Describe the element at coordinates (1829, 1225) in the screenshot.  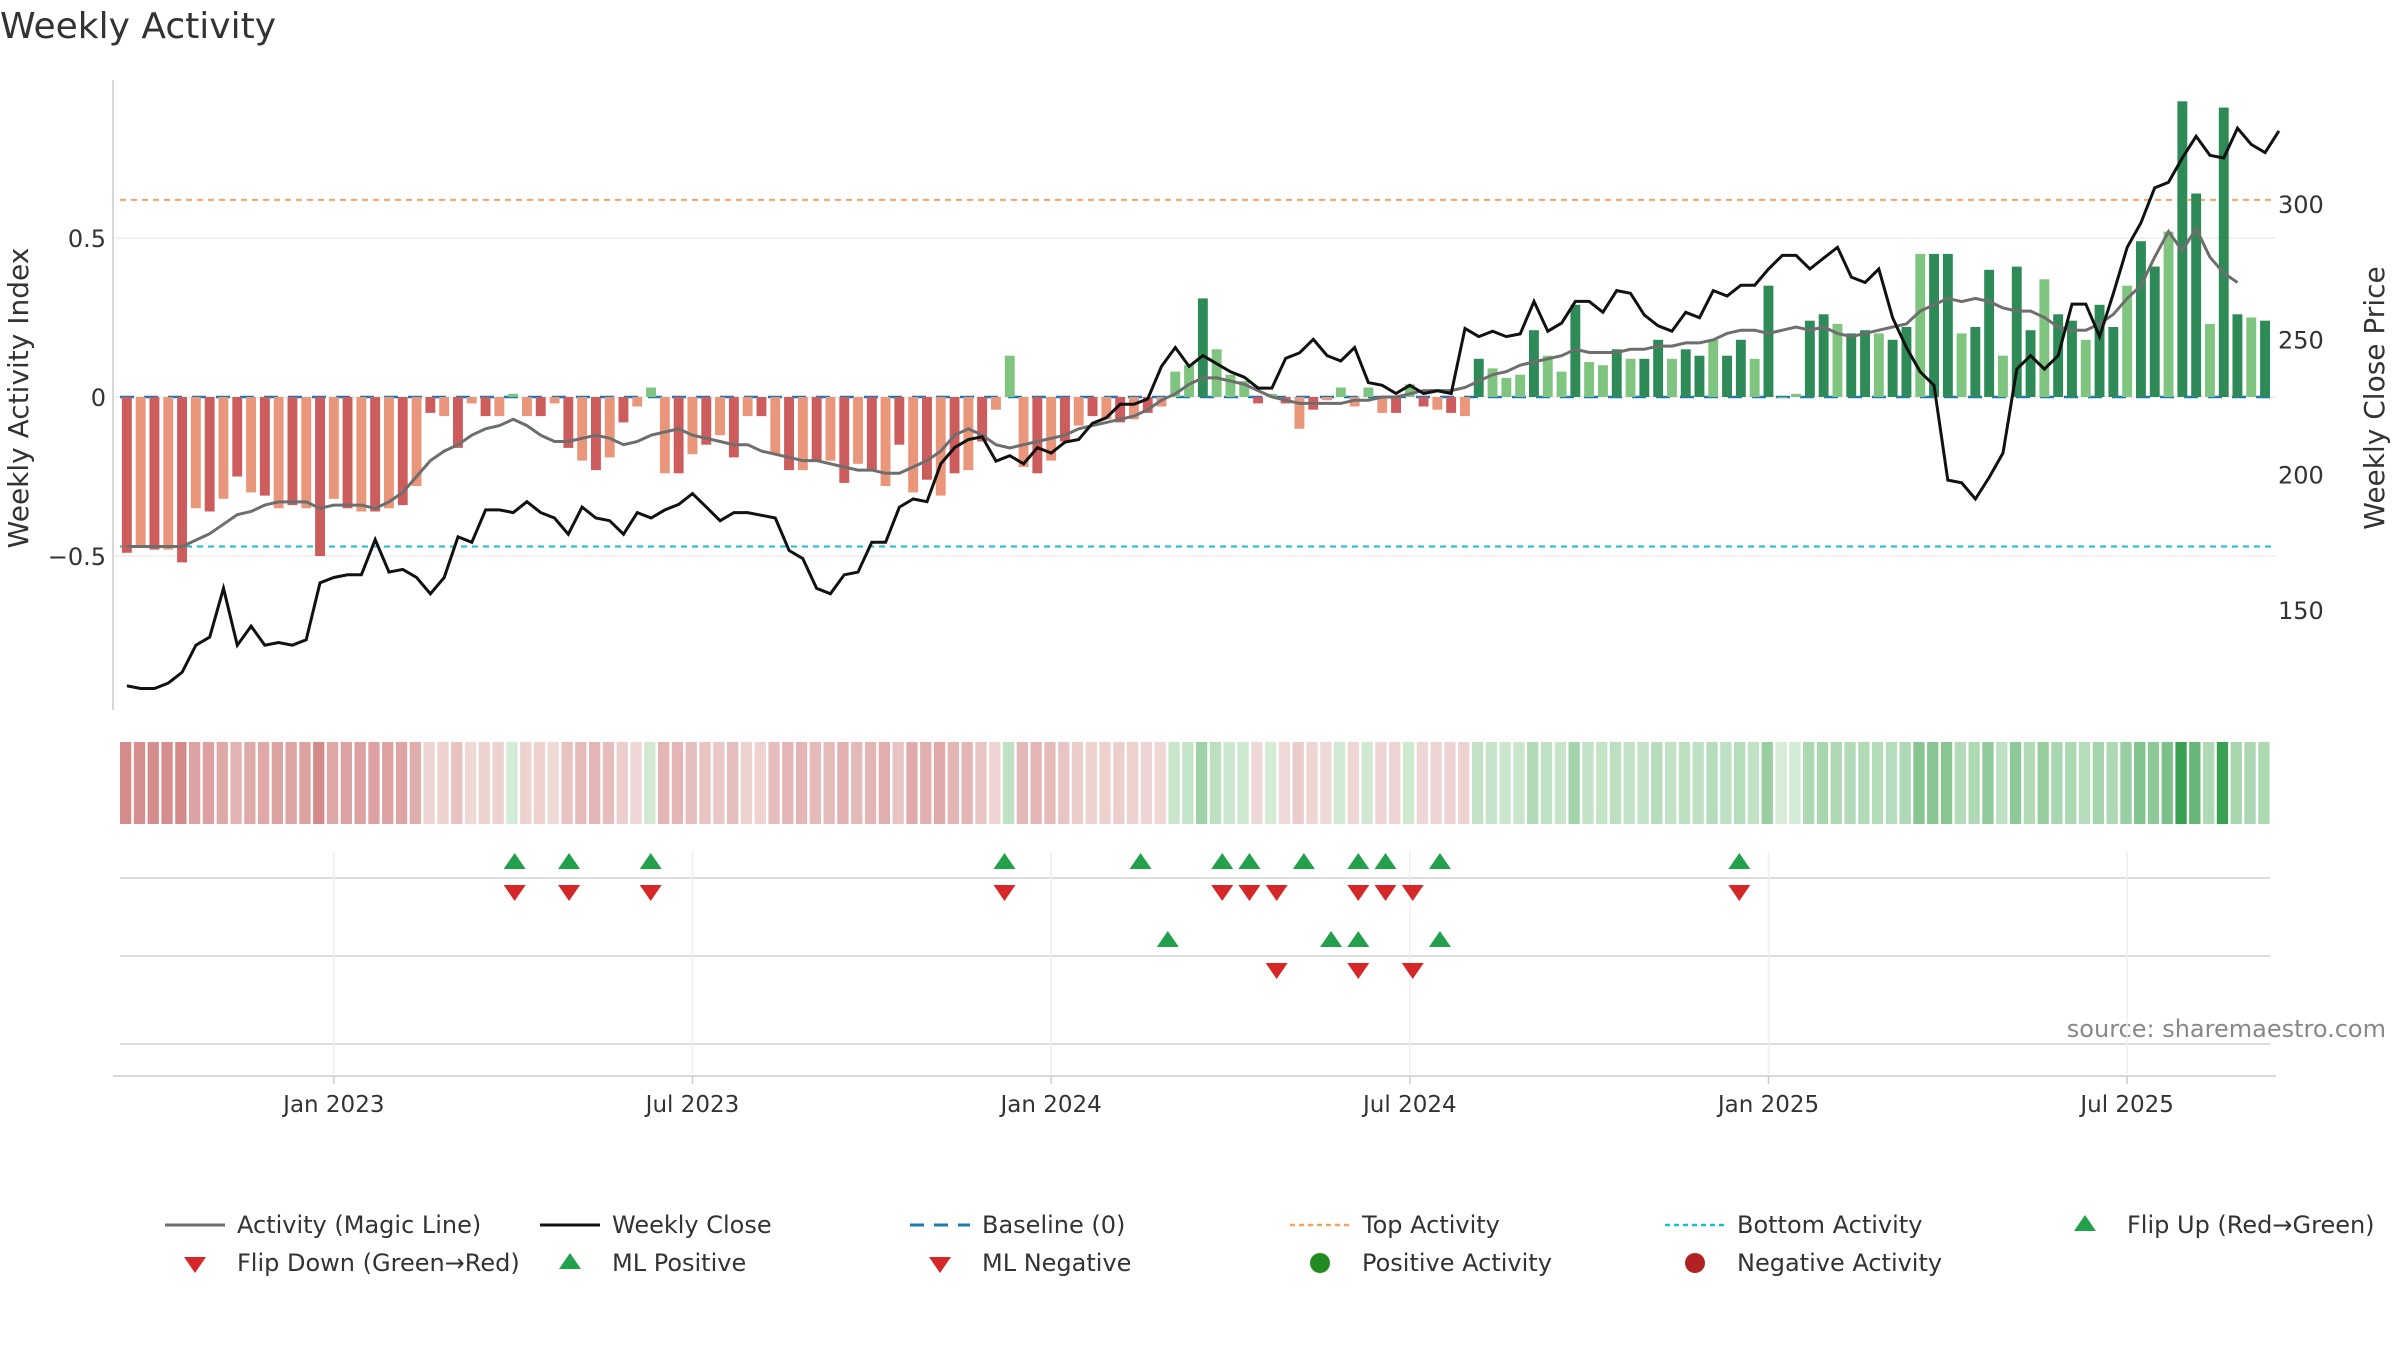
I see `legend-label: Bottom Activity` at that location.